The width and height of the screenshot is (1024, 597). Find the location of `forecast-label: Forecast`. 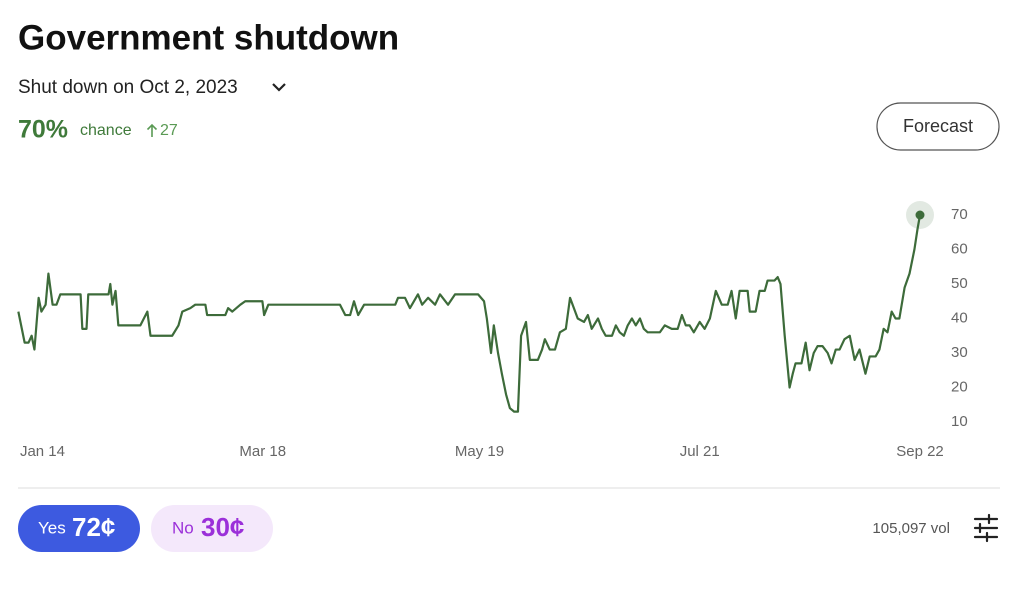

forecast-label: Forecast is located at coordinates (938, 126).